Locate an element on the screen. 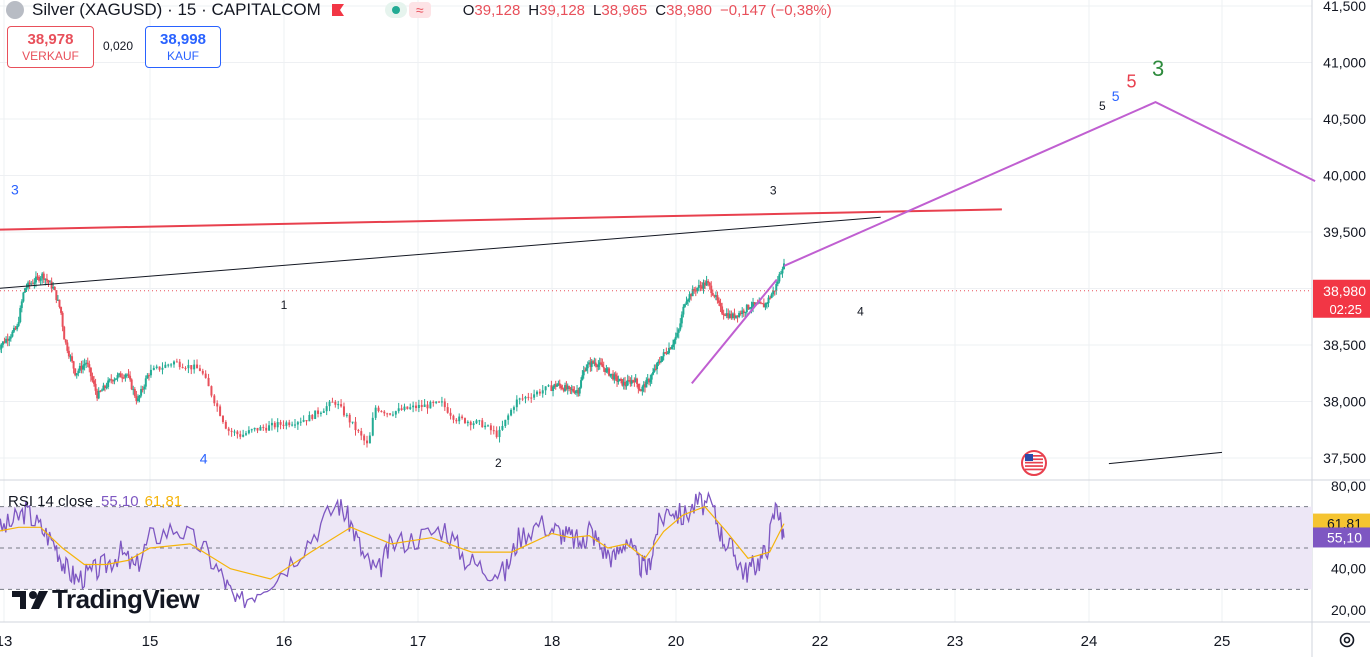 The image size is (1370, 657). forecast-line is located at coordinates (1049, 183).